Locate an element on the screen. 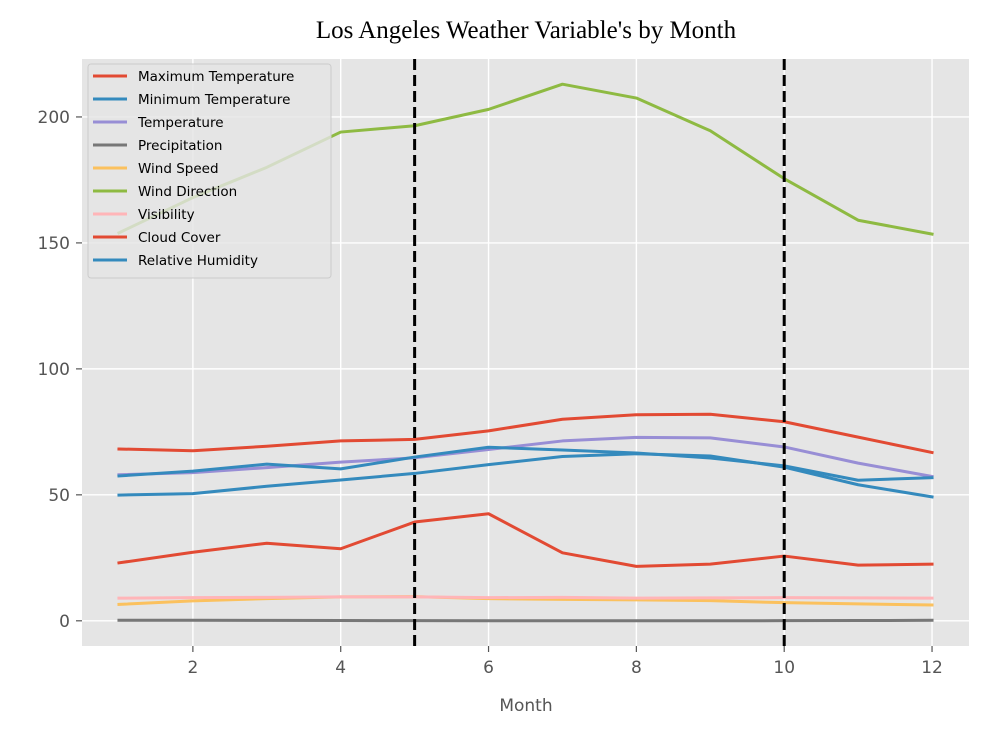 The image size is (990, 740). y-tick-label: 200 is located at coordinates (54, 118).